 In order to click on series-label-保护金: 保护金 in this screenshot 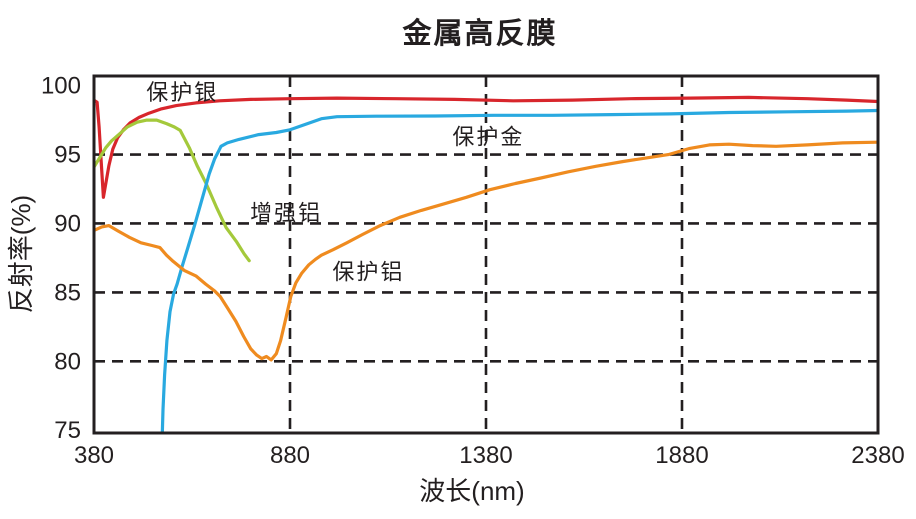, I will do `click(488, 137)`.